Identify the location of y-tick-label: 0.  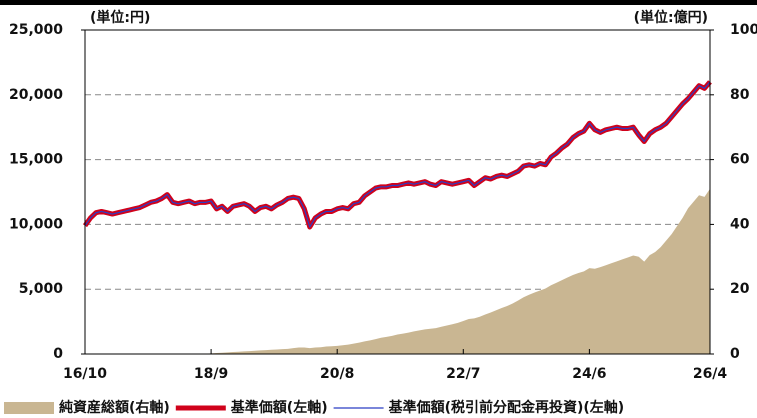
(58, 354).